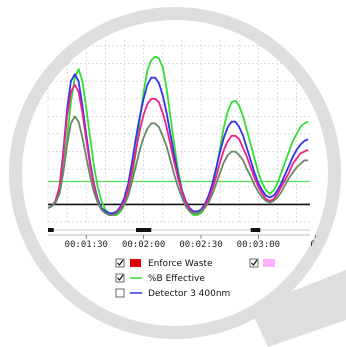 This screenshot has height=347, width=346. I want to click on x-tick-label: 00:02:00, so click(143, 245).